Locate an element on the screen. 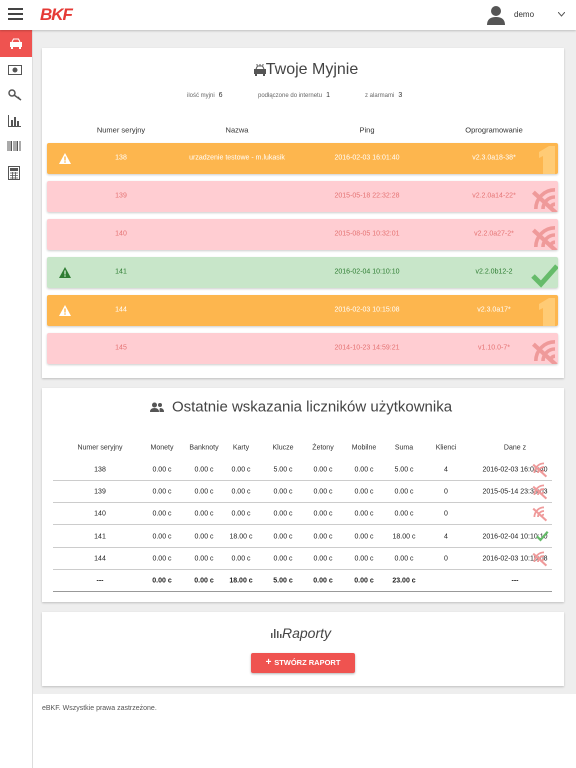  counter-cell: 2016-02-03 10:15:08 is located at coordinates (515, 559).